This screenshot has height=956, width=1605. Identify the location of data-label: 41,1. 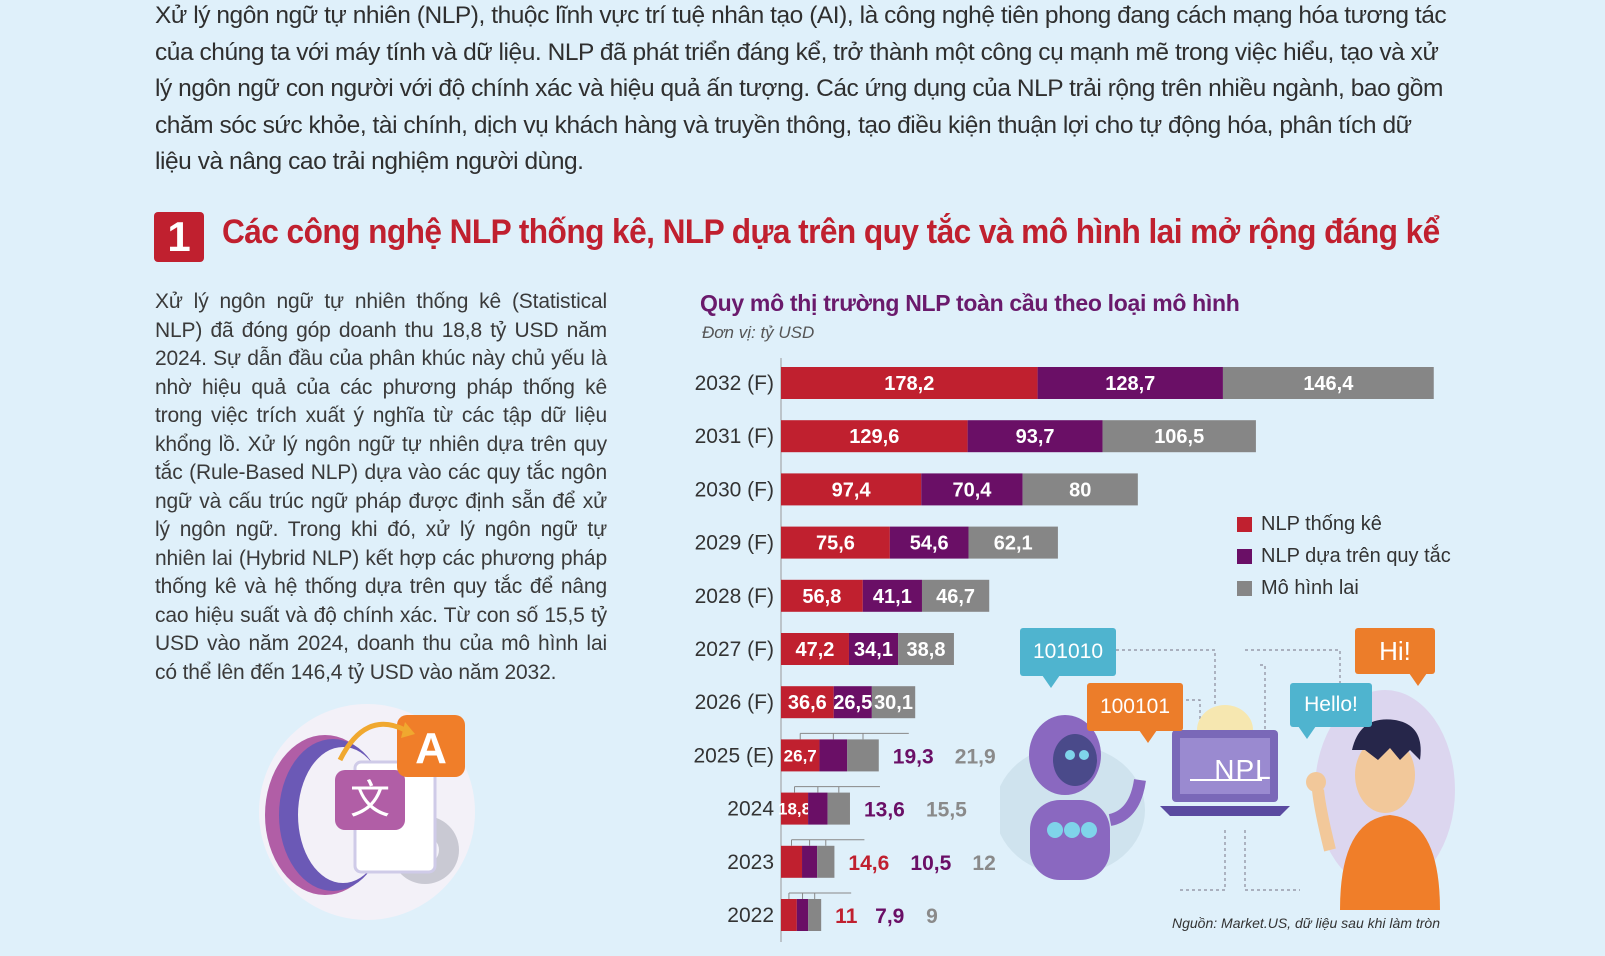
(892, 597).